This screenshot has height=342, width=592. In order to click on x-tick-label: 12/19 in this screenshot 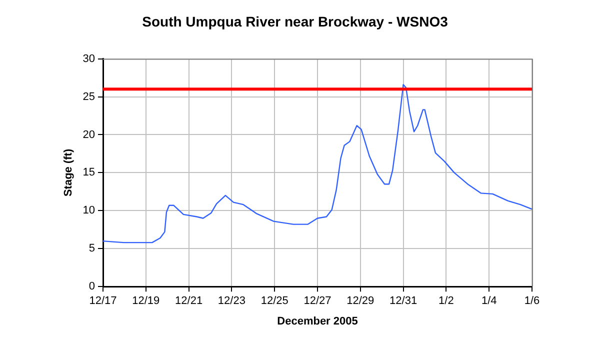, I will do `click(146, 301)`.